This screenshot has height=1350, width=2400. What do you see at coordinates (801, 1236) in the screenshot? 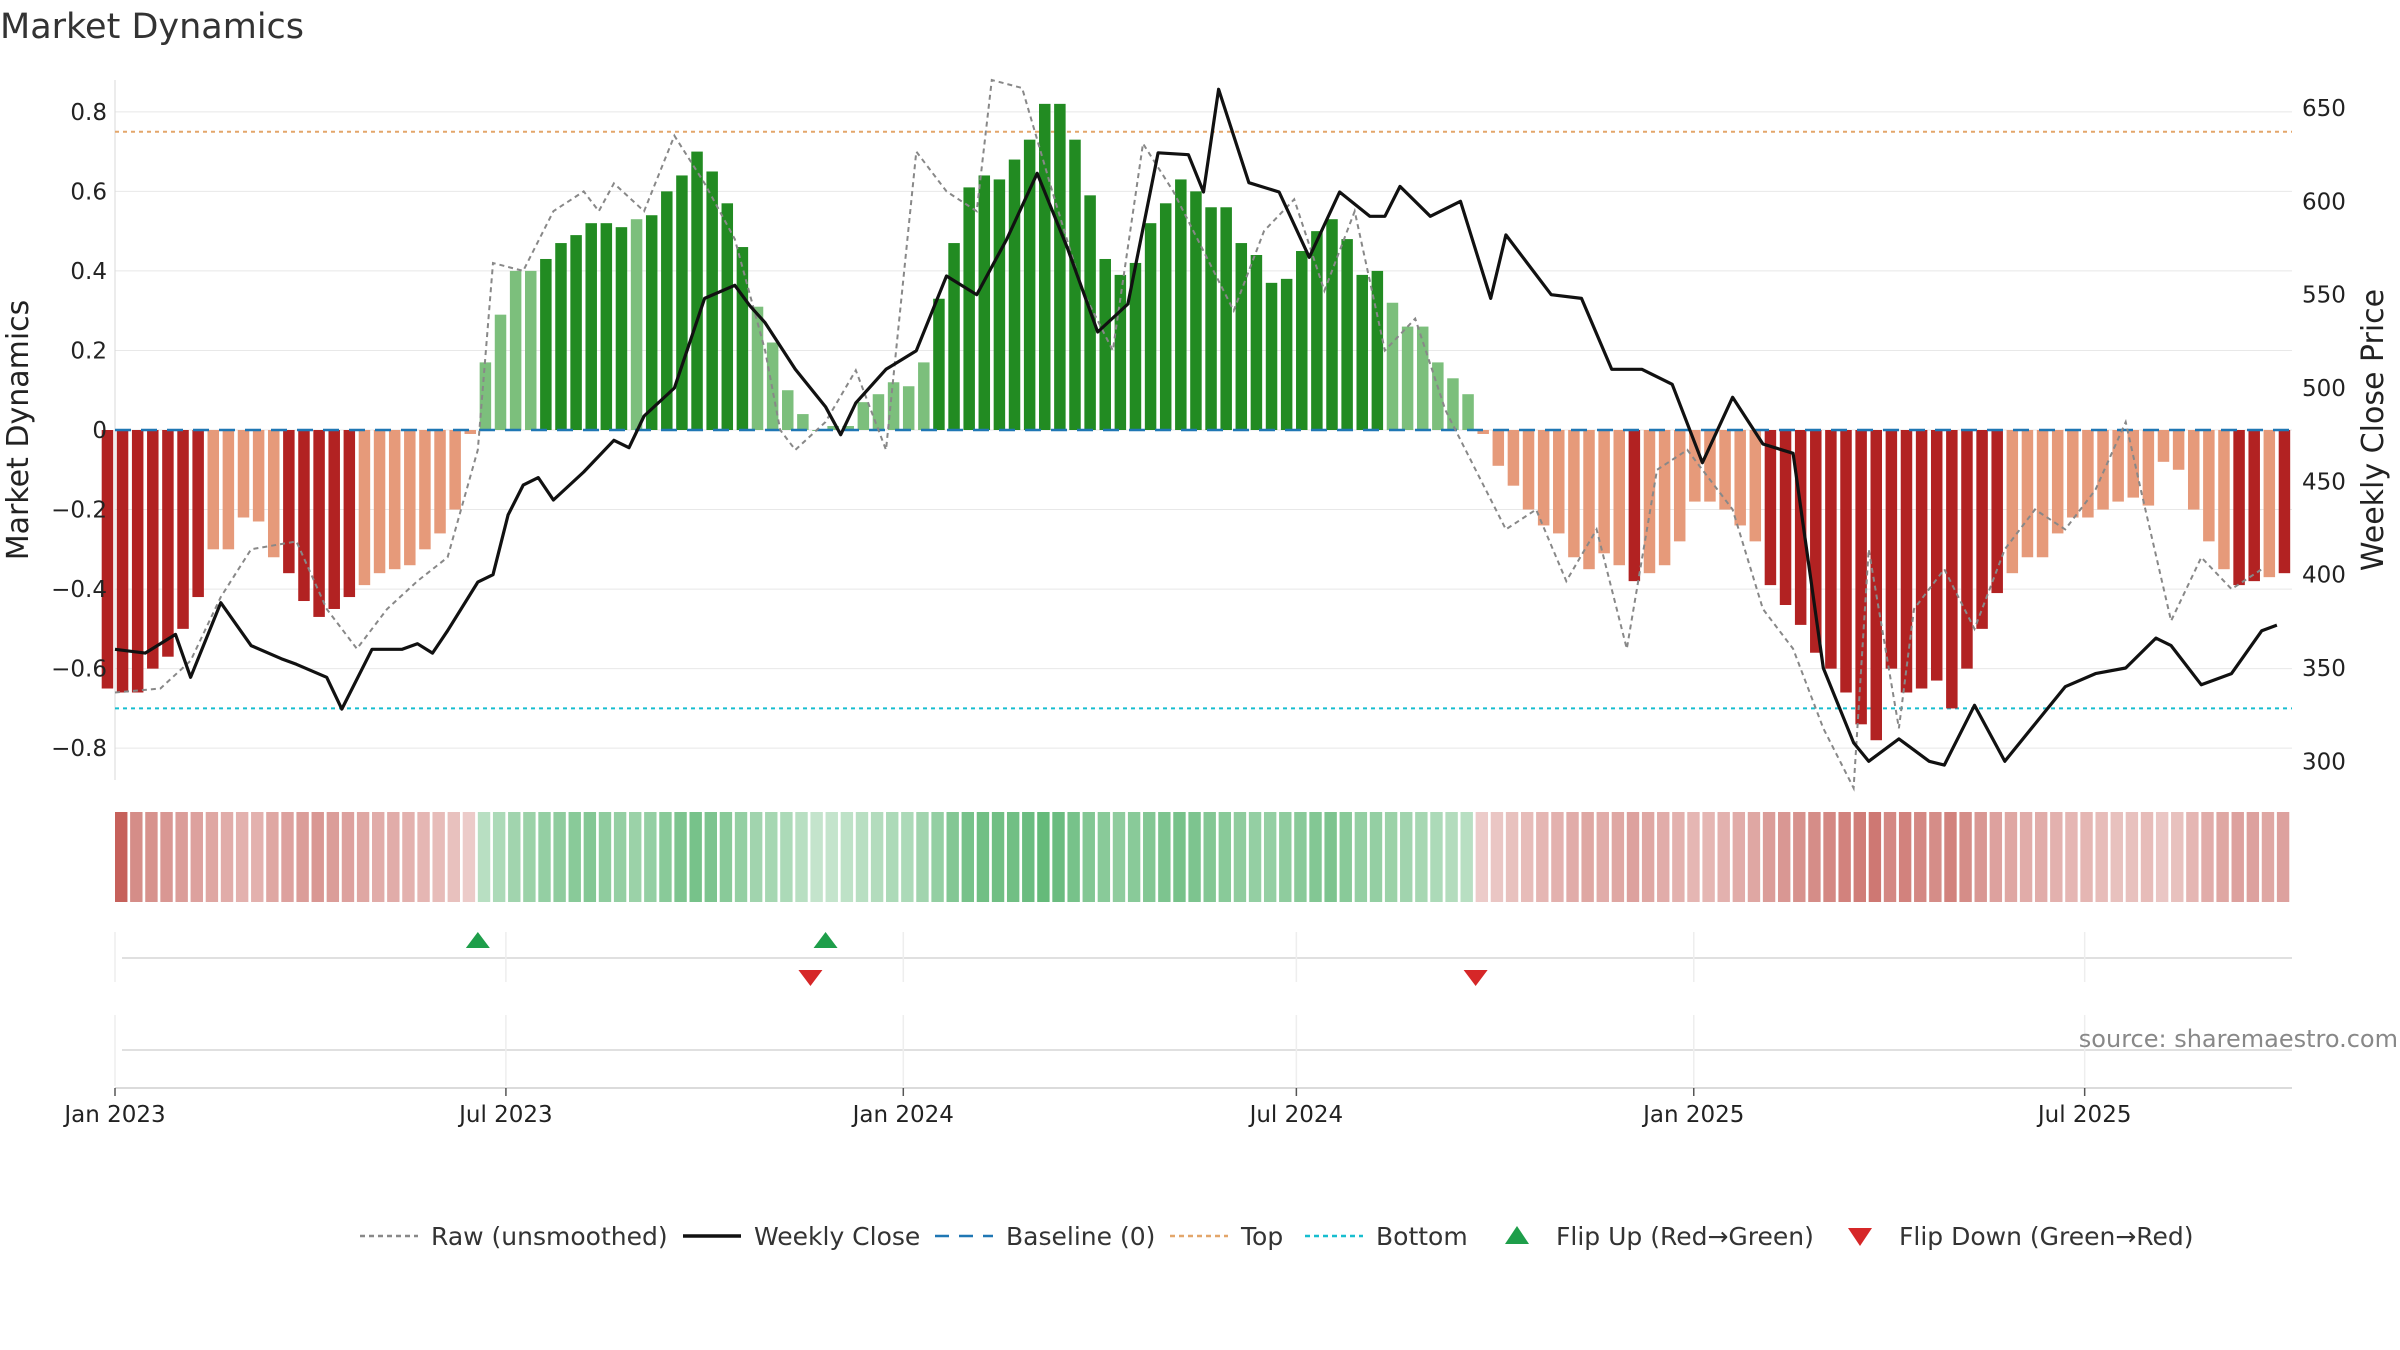
I see `legend-item-close: Weekly Close` at bounding box center [801, 1236].